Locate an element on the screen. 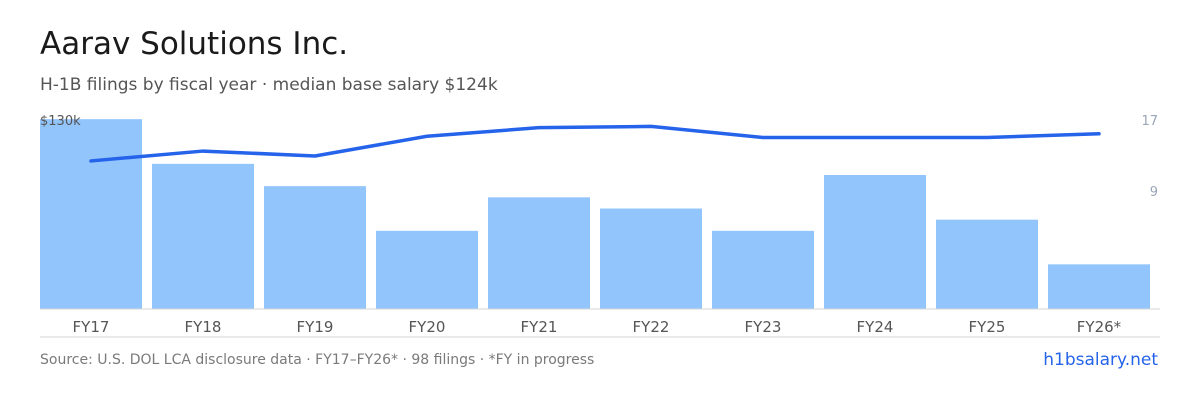  left-axis-label: $130k is located at coordinates (60, 121).